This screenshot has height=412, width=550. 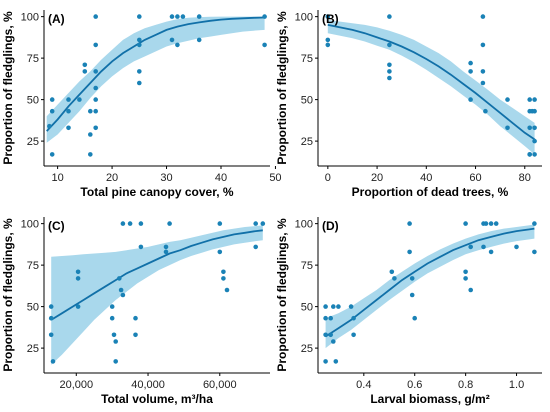 What do you see at coordinates (377, 178) in the screenshot?
I see `x-tick-label-b: 20` at bounding box center [377, 178].